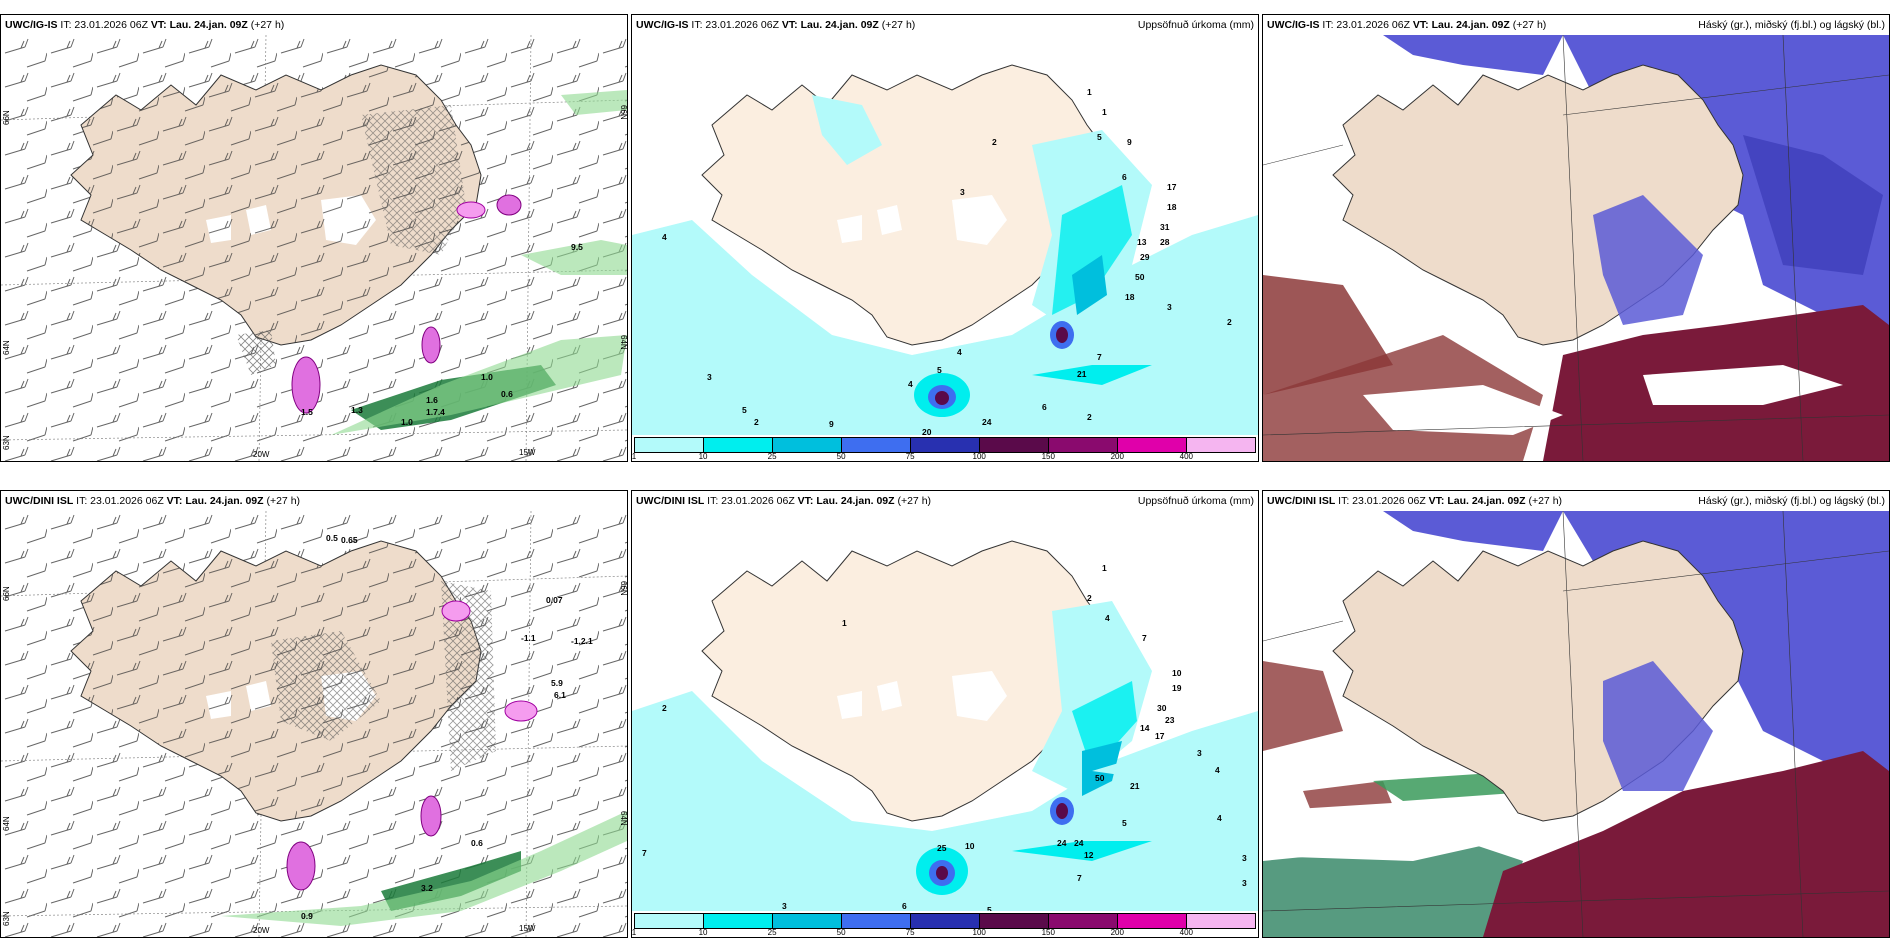 This screenshot has height=950, width=1900. Describe the element at coordinates (349, 540) in the screenshot. I see `wind-label: 0.65` at that location.